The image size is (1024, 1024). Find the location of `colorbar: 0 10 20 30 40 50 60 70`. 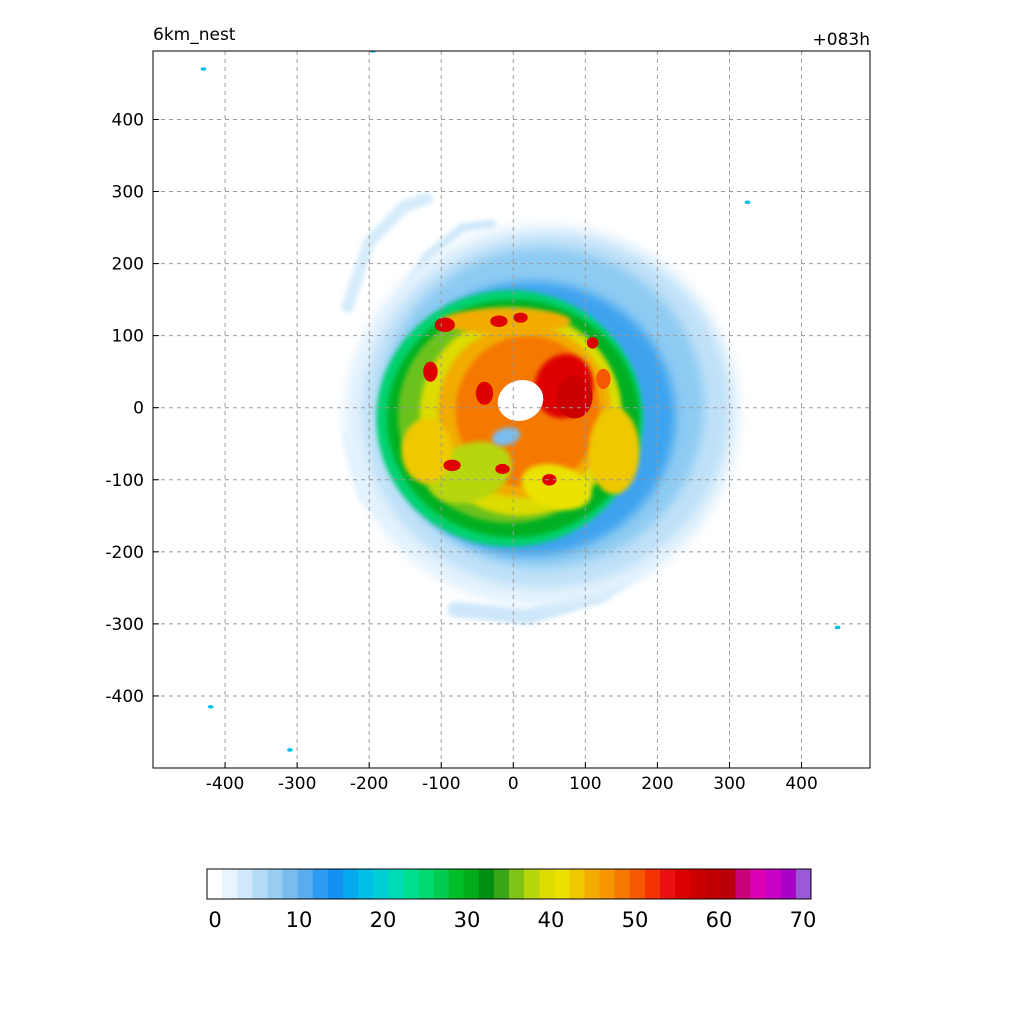

colorbar: 0 10 20 30 40 50 60 70 is located at coordinates (511, 900).